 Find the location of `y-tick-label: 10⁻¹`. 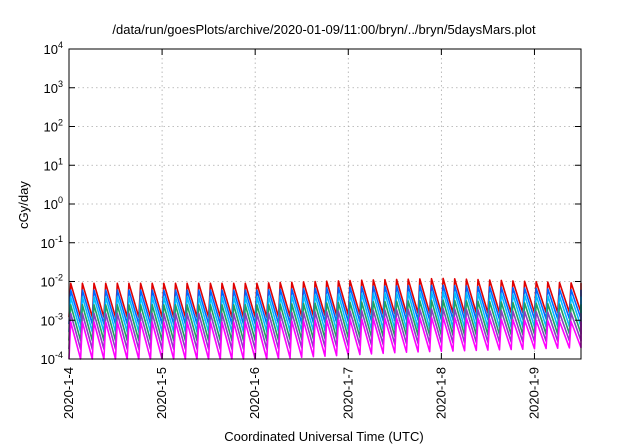

y-tick-label: 10⁻¹ is located at coordinates (52, 242).